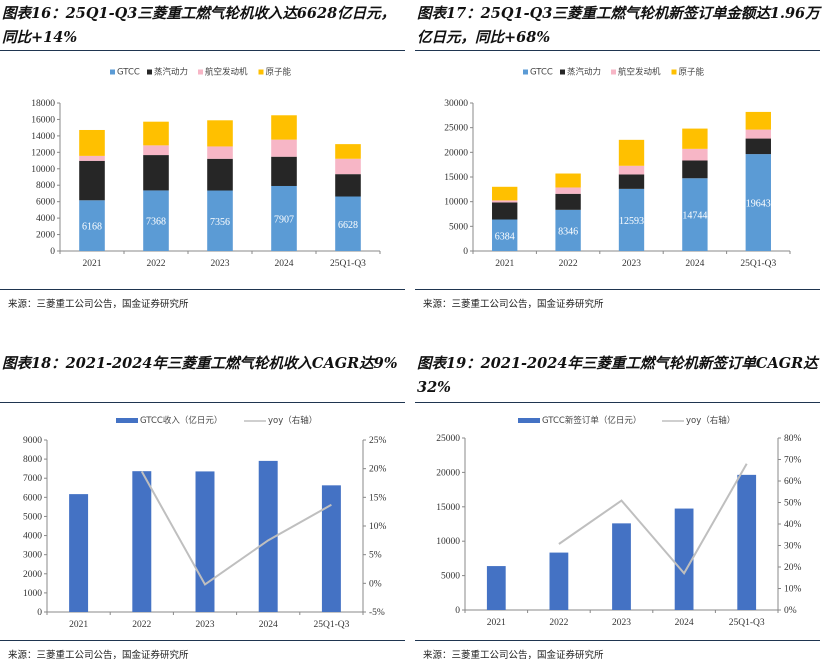 The image size is (827, 663). I want to click on y-tick-label: 12000, so click(43, 153).